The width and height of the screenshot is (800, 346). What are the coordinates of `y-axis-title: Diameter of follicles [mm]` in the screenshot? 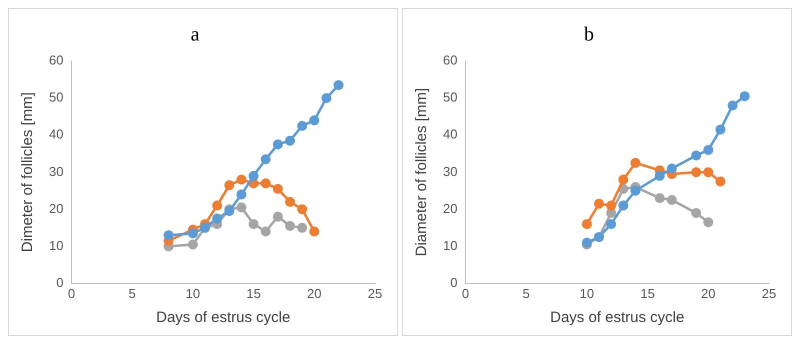 It's located at (421, 172).